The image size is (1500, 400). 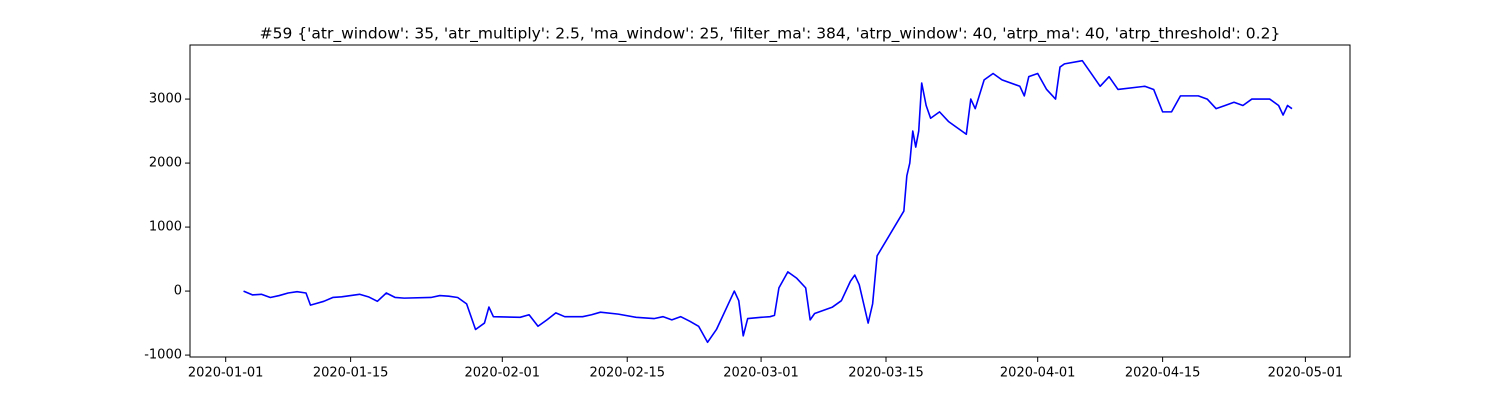 I want to click on x-tick-label: 2020-01-01, so click(x=226, y=373).